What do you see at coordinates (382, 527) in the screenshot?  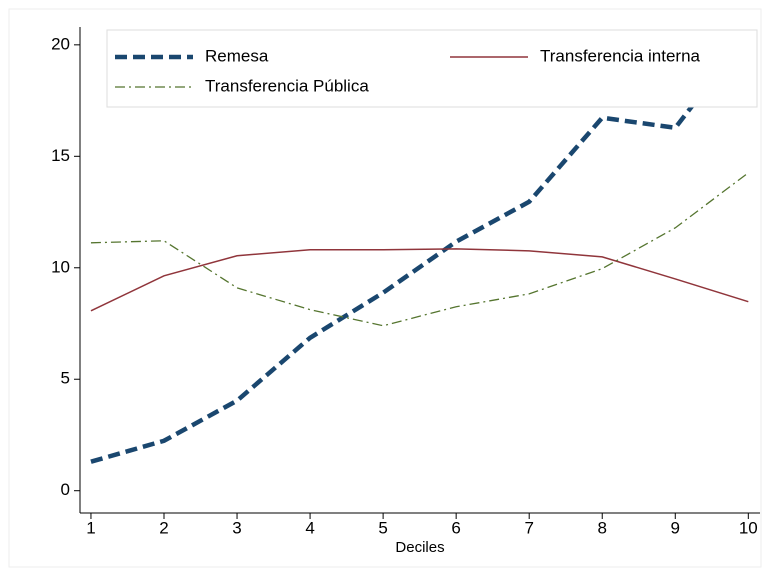 I see `x-tick-label: 5` at bounding box center [382, 527].